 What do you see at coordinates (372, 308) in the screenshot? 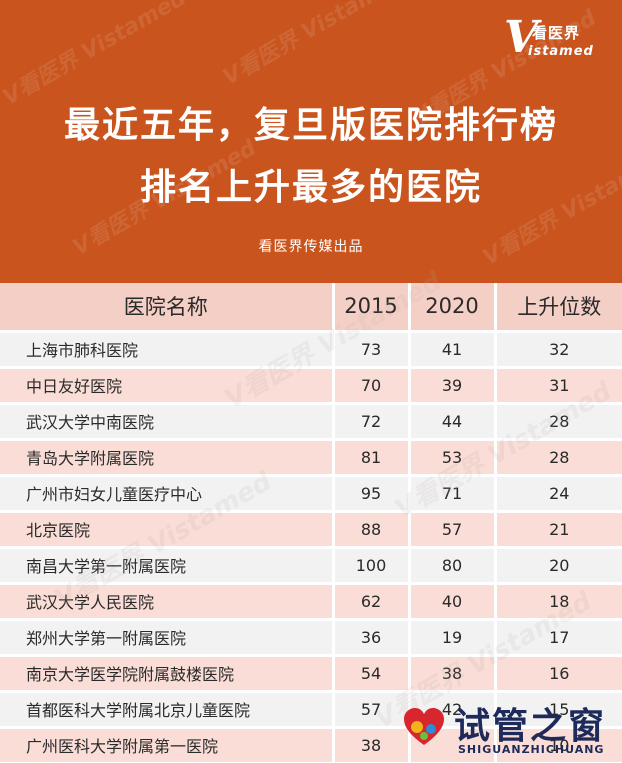
I see `header-2015: 2015` at bounding box center [372, 308].